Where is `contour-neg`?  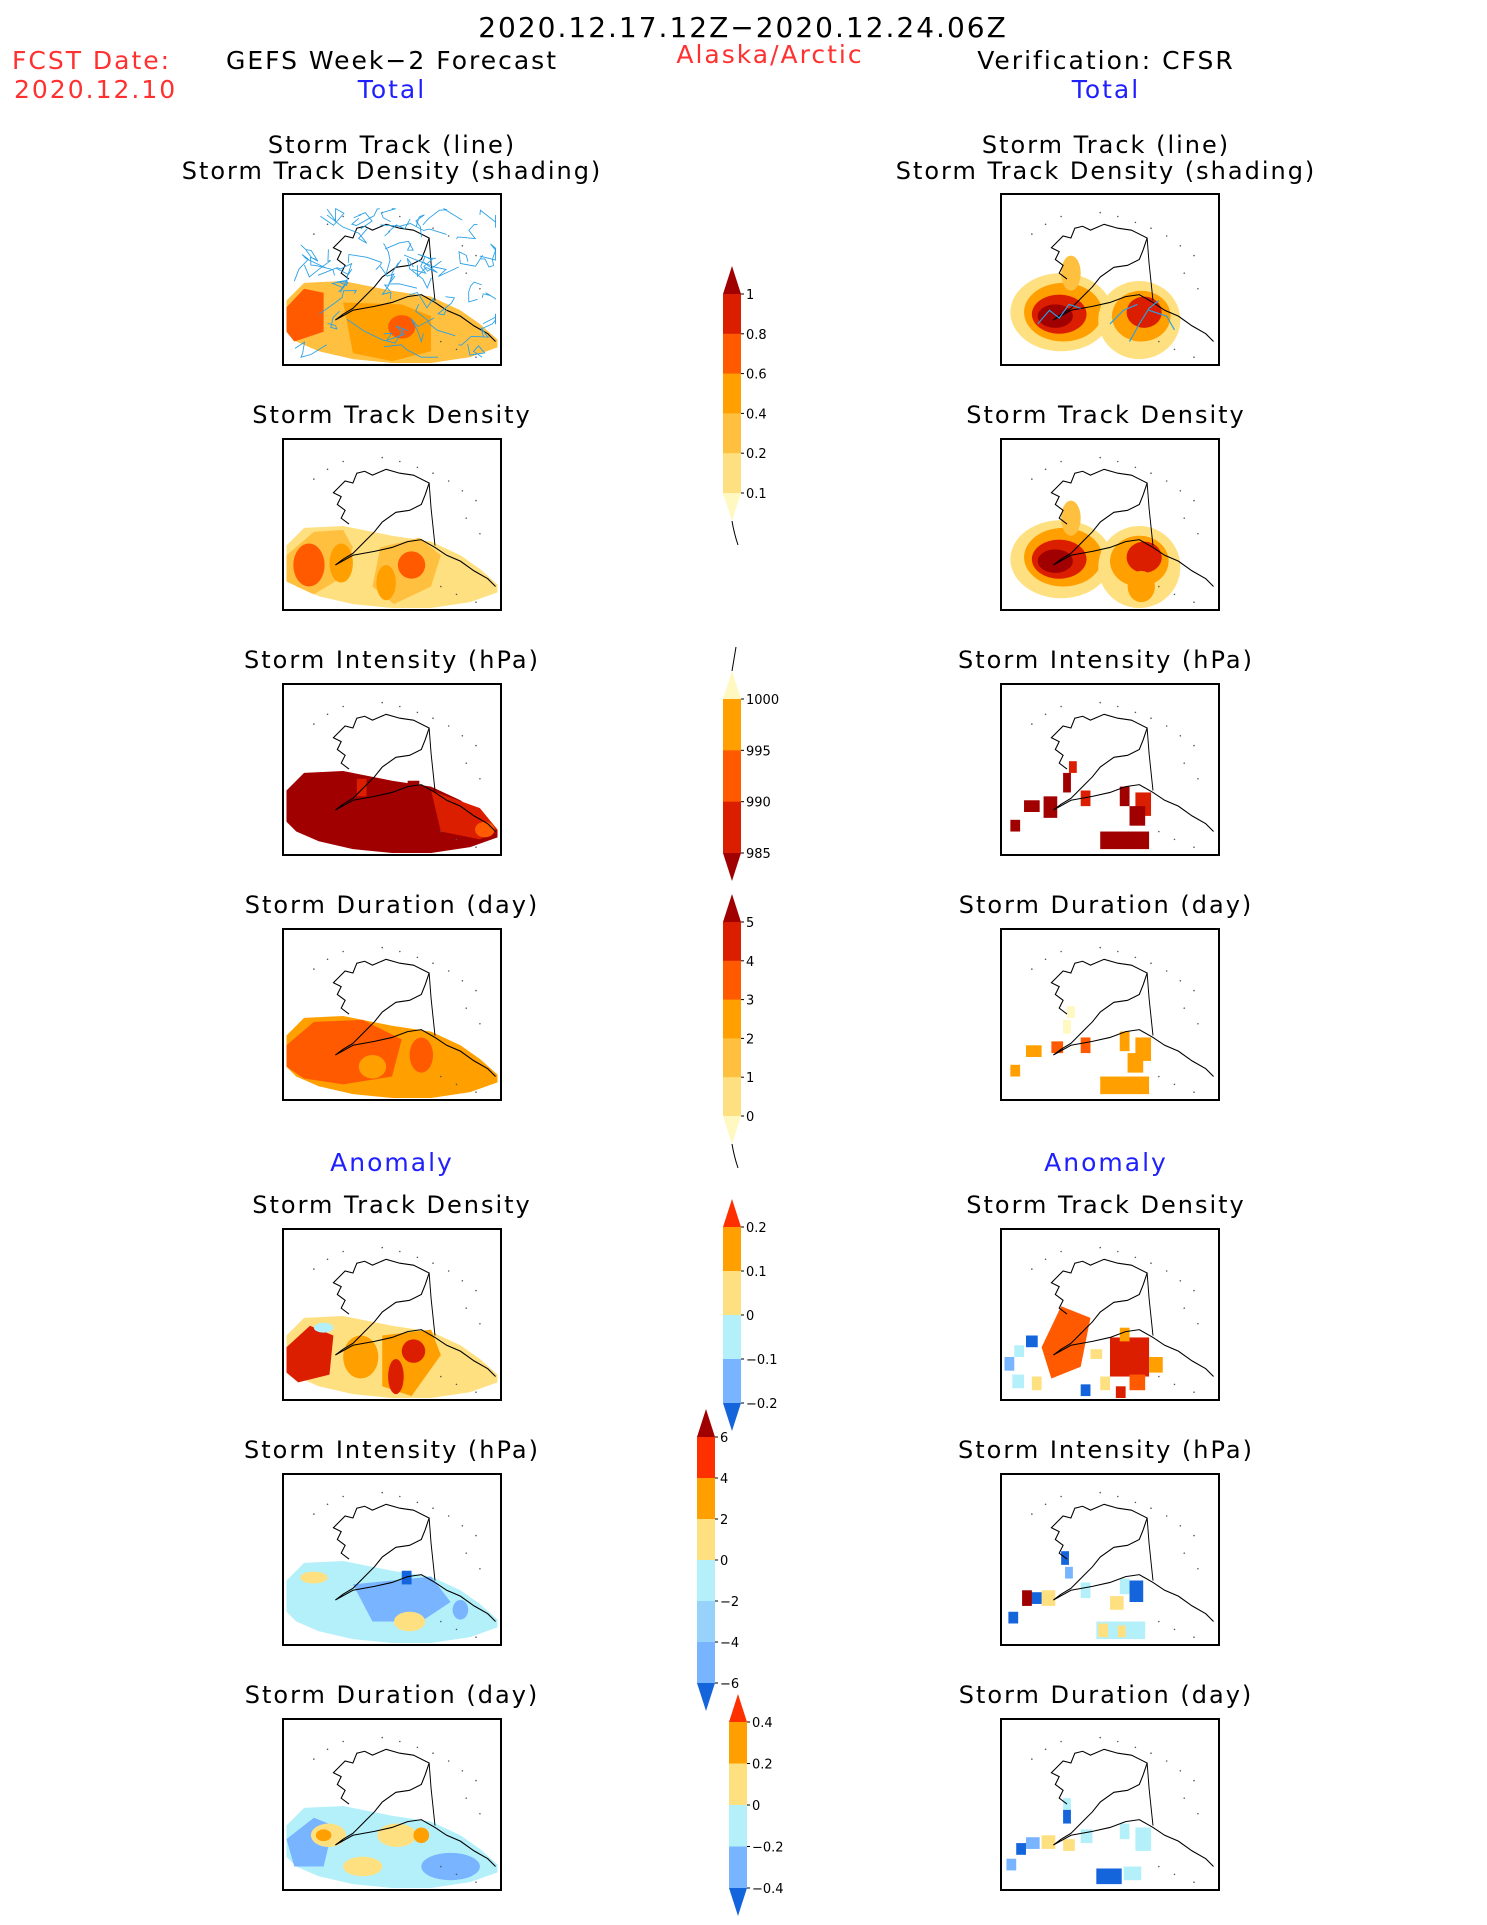
contour-neg is located at coordinates (323, 1327).